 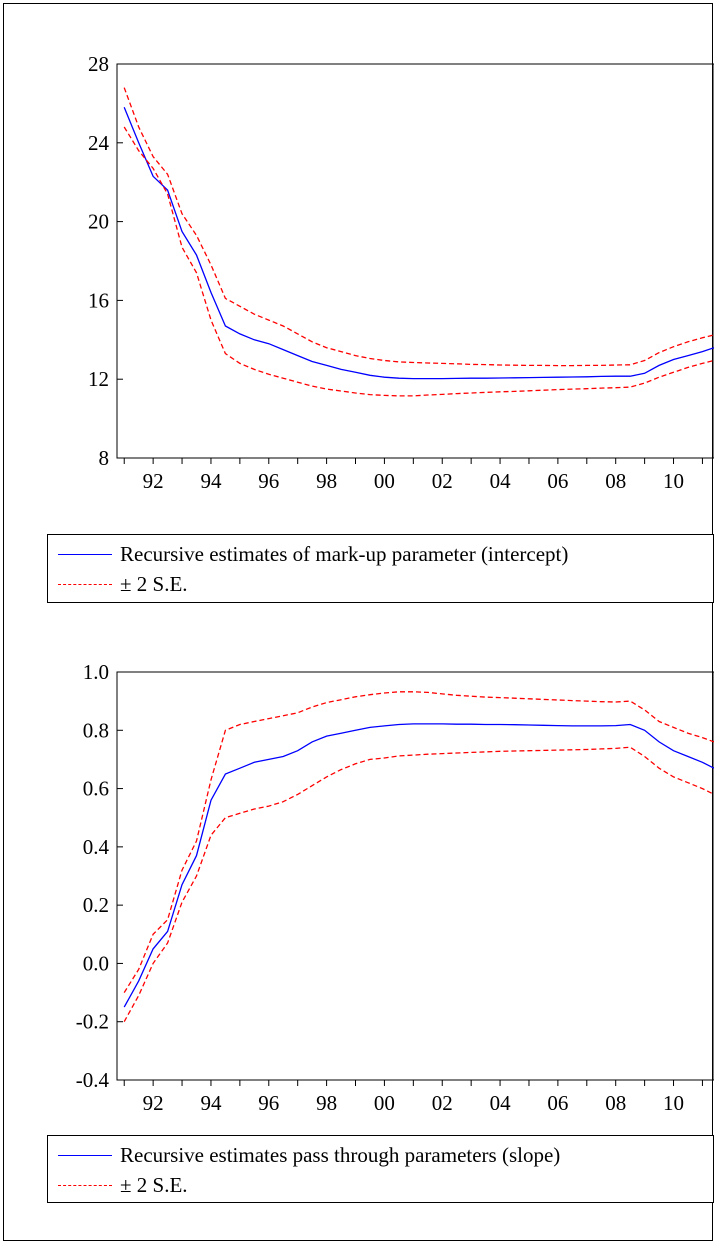 I want to click on y-tick-label: -0.2, so click(x=92, y=1022).